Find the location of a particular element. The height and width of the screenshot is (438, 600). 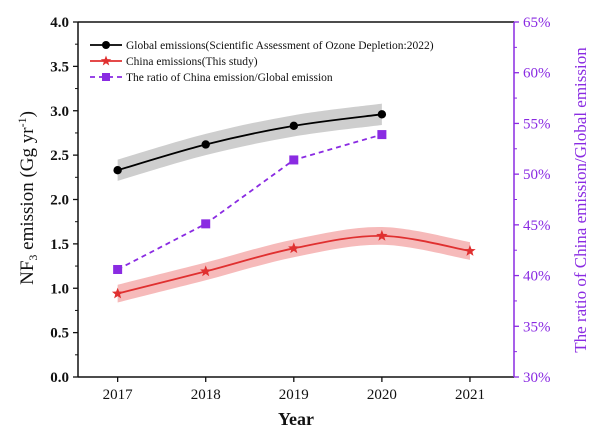

x-tick-label: 2020 is located at coordinates (382, 395).